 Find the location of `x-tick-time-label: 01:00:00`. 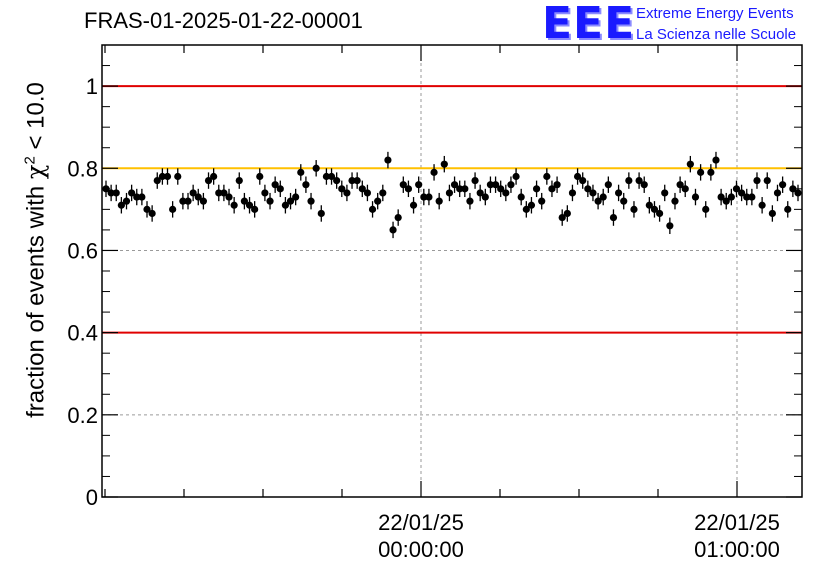

x-tick-time-label: 01:00:00 is located at coordinates (737, 549).